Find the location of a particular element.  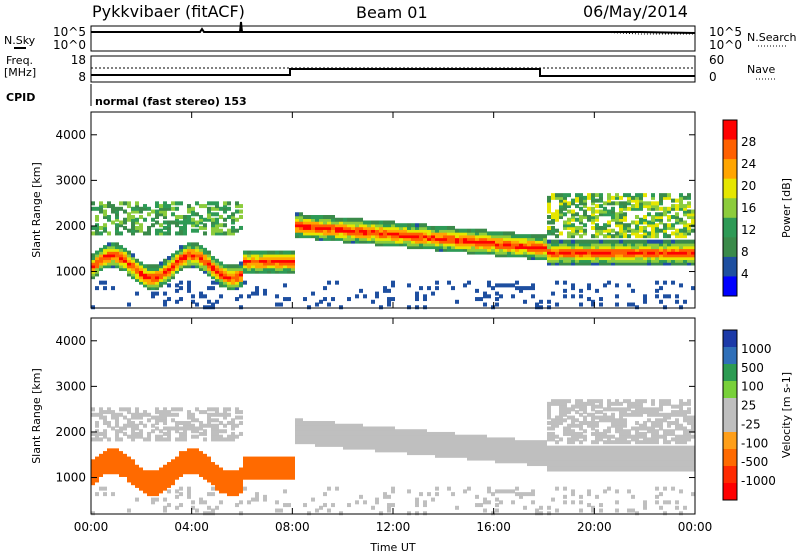

freq-unit: [MHz] is located at coordinates (20, 72).